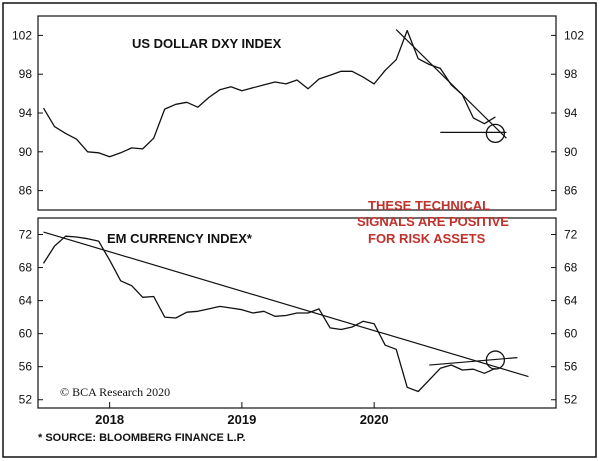  Describe the element at coordinates (207, 43) in the screenshot. I see `dxy-title: US DOLLAR DXY INDEX` at that location.